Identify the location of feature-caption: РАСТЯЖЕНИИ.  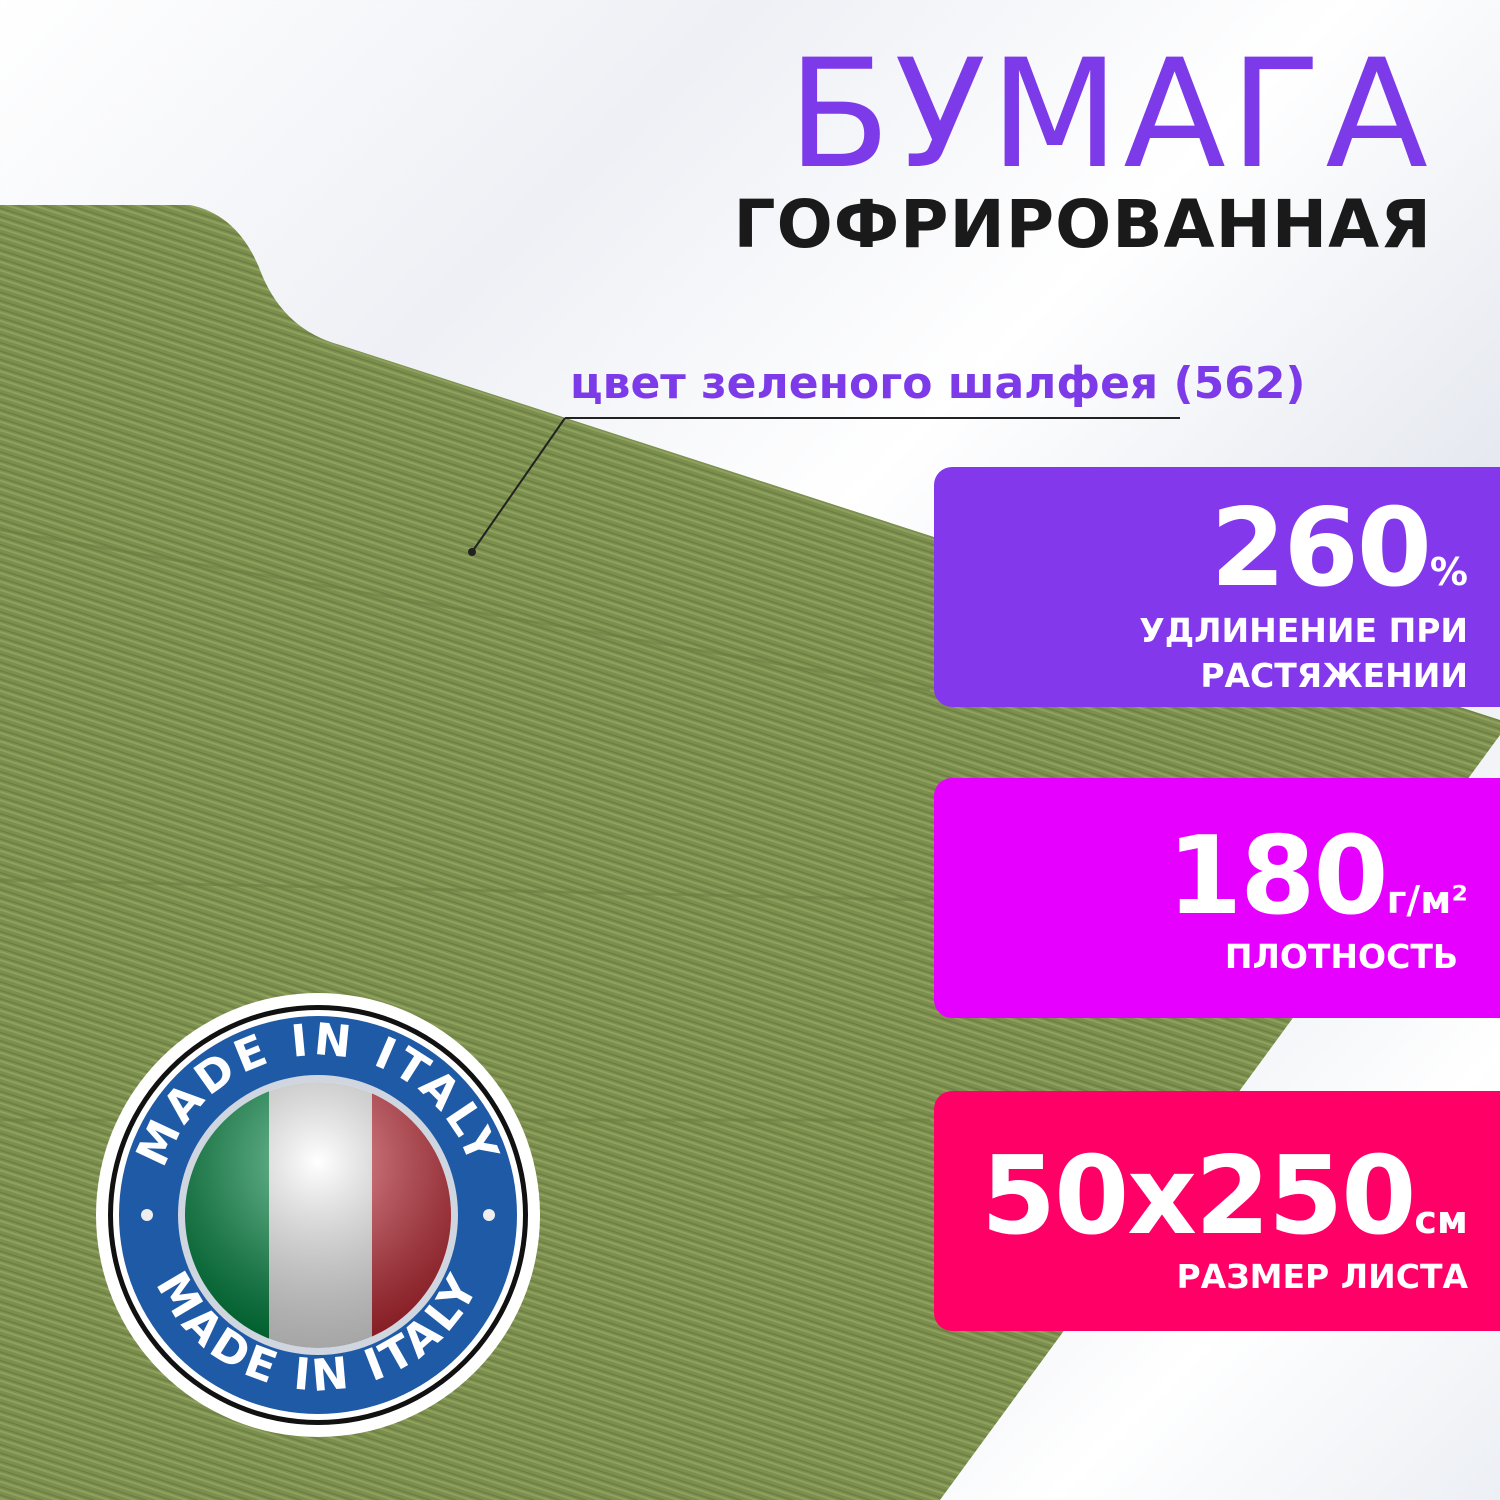
(1334, 675).